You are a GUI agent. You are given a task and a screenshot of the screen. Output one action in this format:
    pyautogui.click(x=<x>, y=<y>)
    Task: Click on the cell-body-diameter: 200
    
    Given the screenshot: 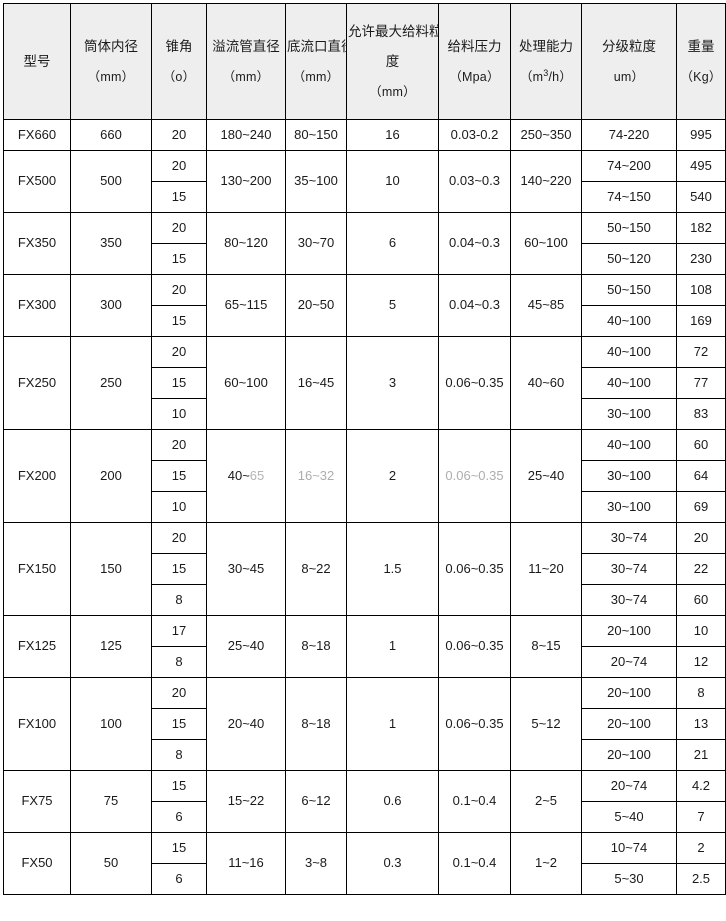 What is the action you would take?
    pyautogui.click(x=111, y=476)
    